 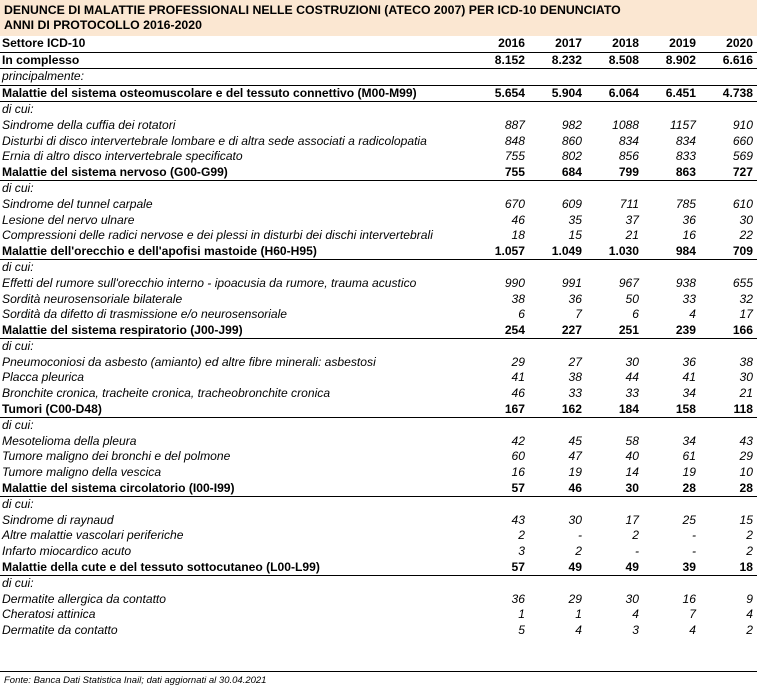 I want to click on group-value: 1.049, so click(x=557, y=252).